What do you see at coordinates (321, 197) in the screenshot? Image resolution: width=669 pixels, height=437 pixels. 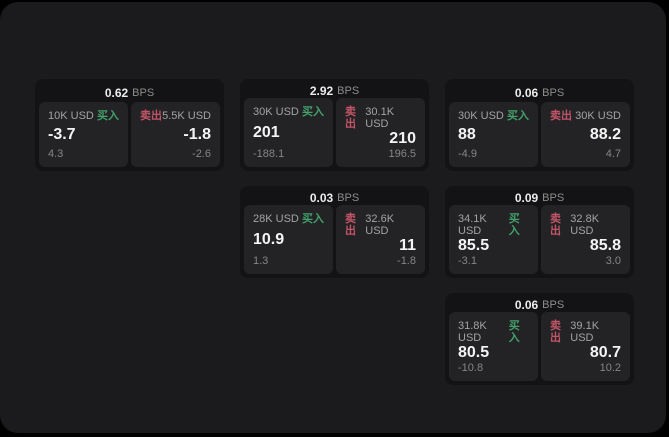 I see `bps-value: 0.03` at bounding box center [321, 197].